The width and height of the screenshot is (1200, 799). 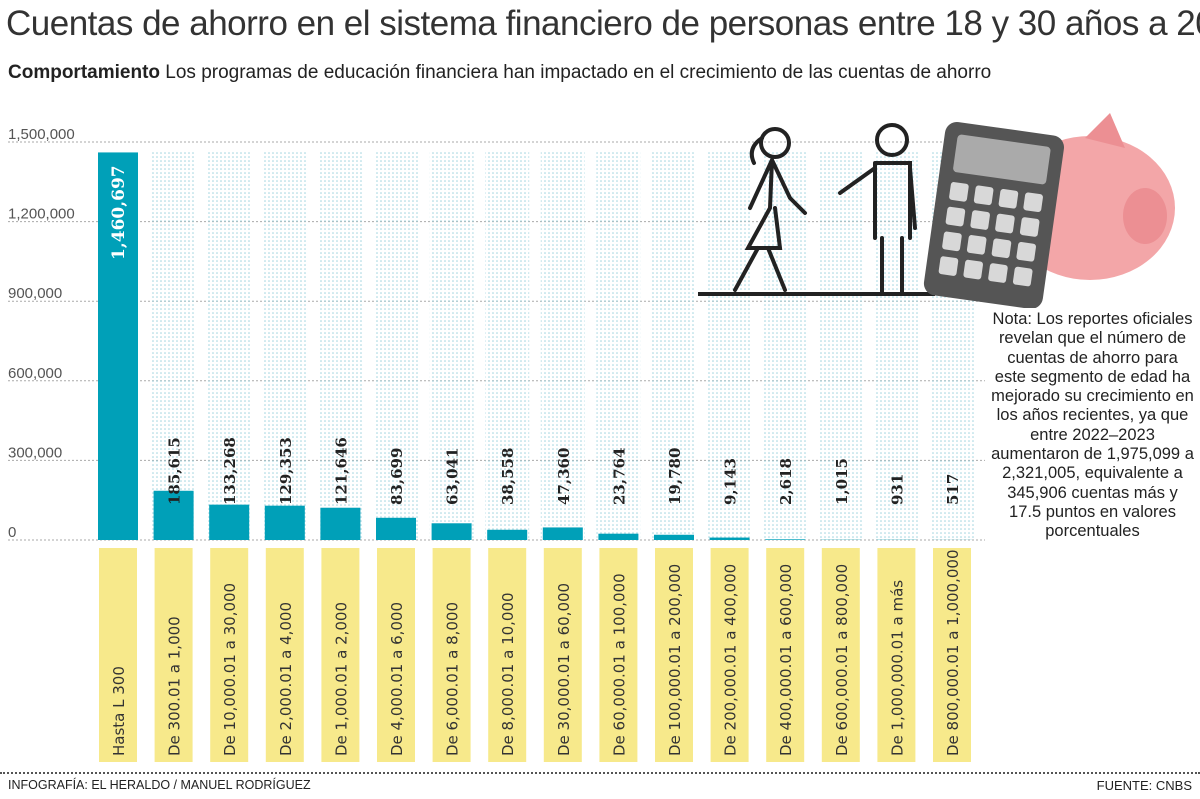 What do you see at coordinates (731, 481) in the screenshot?
I see `value-label: 9,143` at bounding box center [731, 481].